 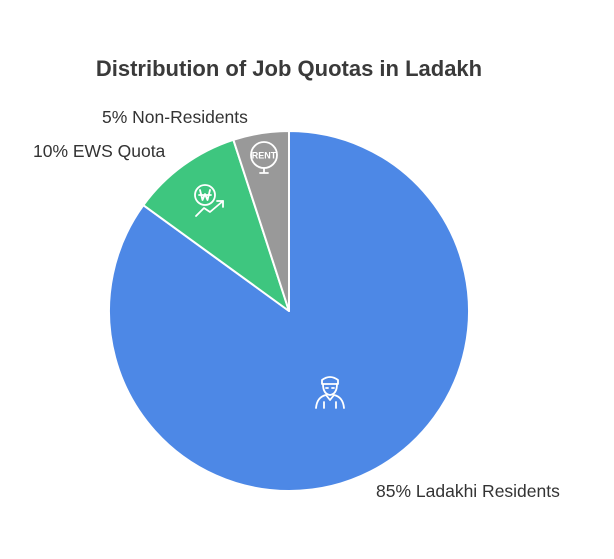 I want to click on won-growth-icon, so click(x=209, y=200).